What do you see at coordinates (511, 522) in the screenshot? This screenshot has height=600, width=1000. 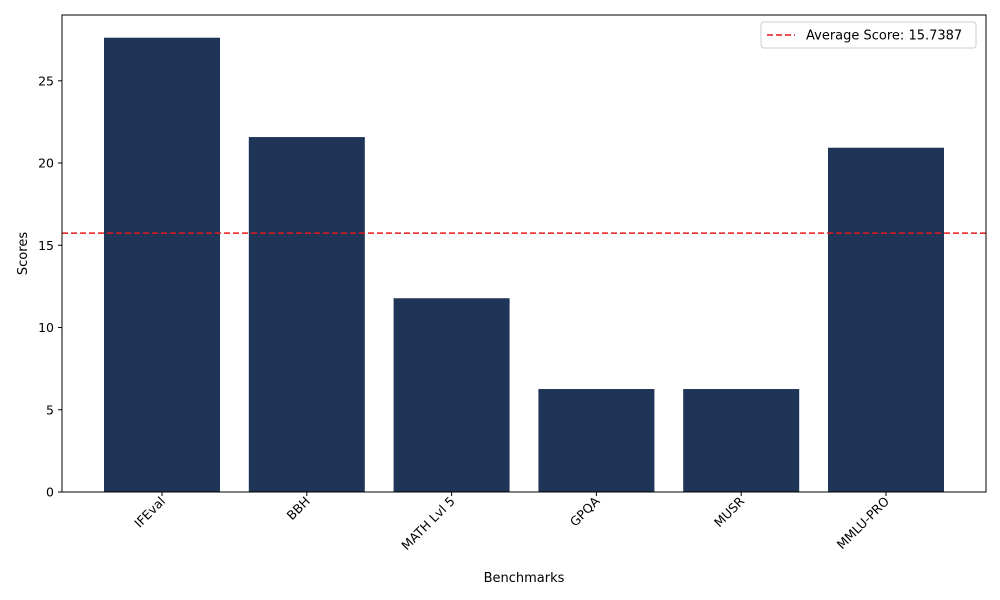 I see `x-axis: IFEval BBH MATH Lvl 5 GPQA MUSR MMLU-PRO` at bounding box center [511, 522].